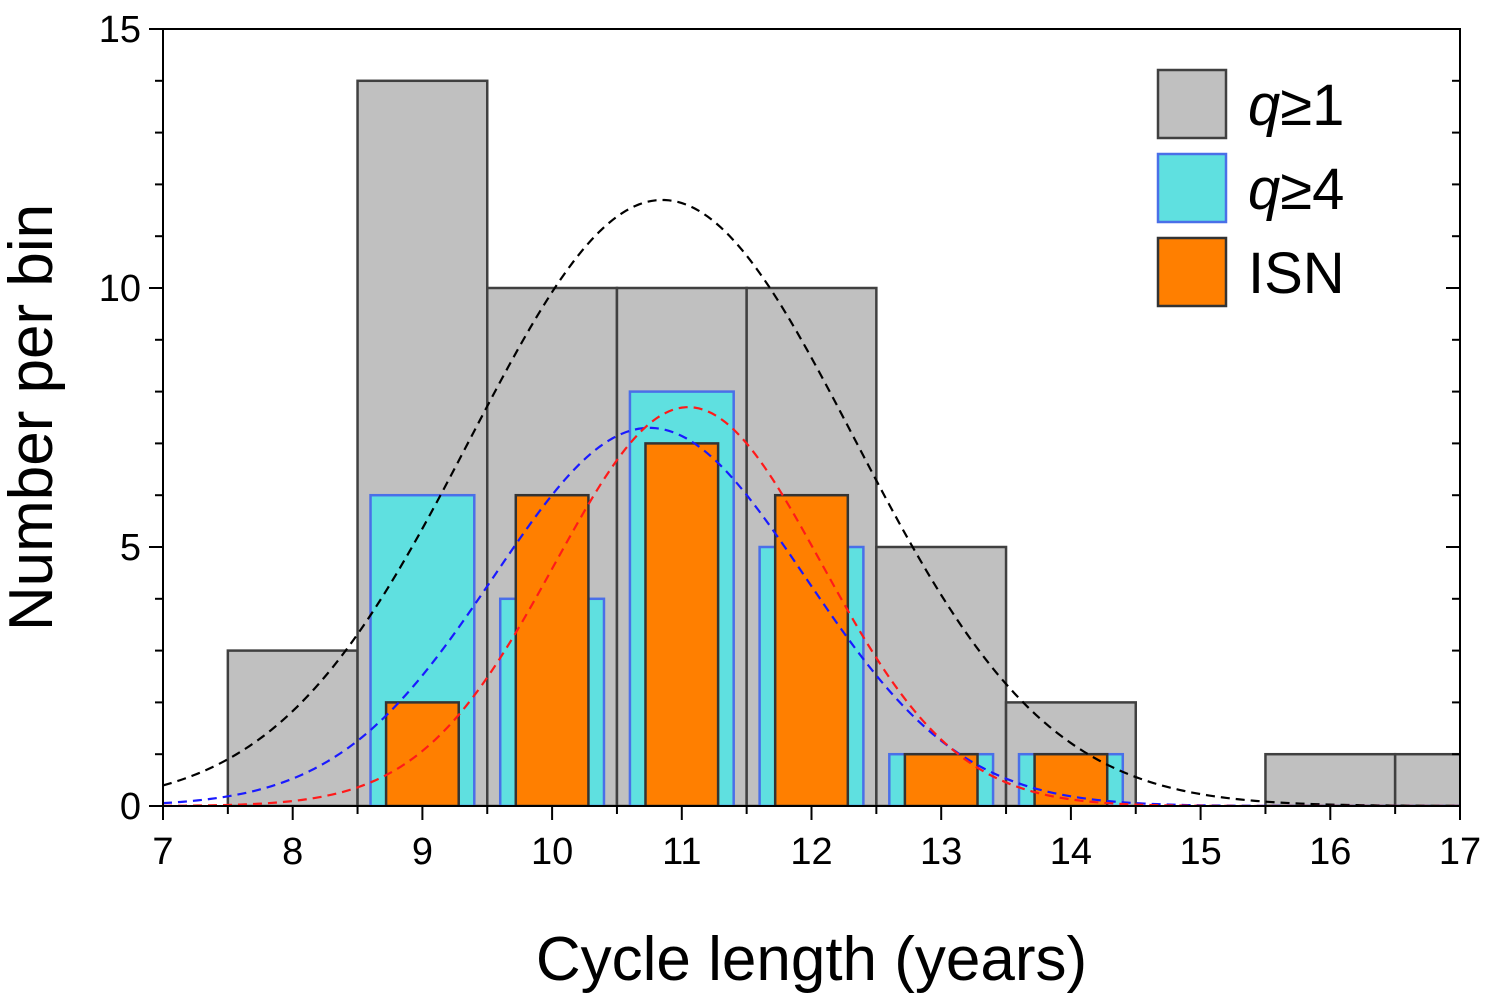  What do you see at coordinates (422, 852) in the screenshot?
I see `x-tick-label: 9` at bounding box center [422, 852].